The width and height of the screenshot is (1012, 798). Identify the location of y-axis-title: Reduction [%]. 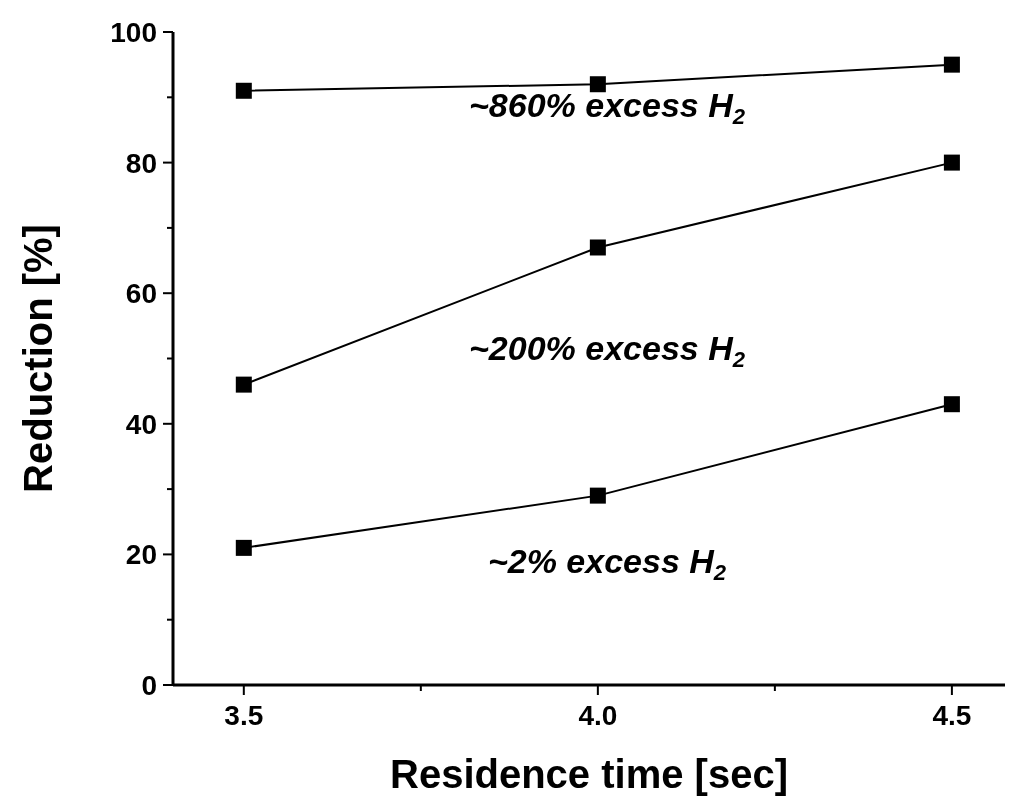
(38, 358).